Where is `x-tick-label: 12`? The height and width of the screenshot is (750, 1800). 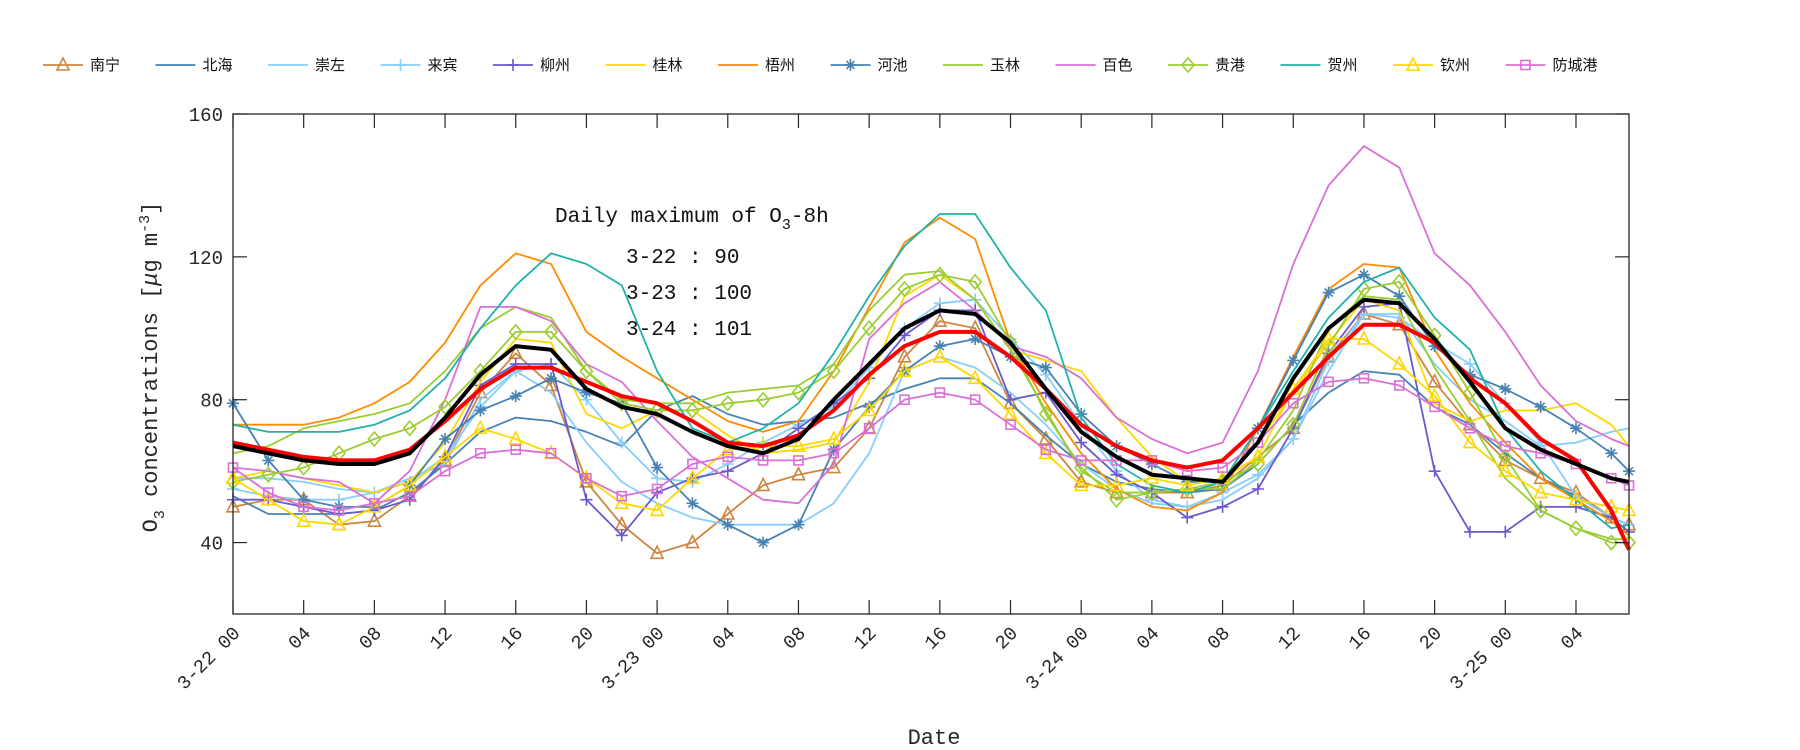
x-tick-label: 12 is located at coordinates (866, 639).